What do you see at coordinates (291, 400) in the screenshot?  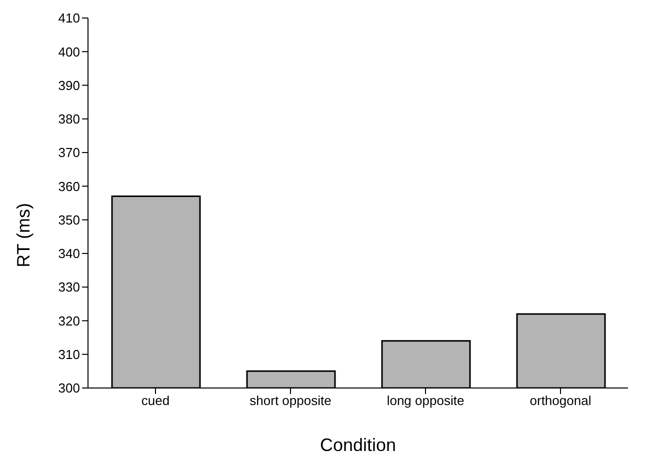 I see `x-tick-label: short opposite` at bounding box center [291, 400].